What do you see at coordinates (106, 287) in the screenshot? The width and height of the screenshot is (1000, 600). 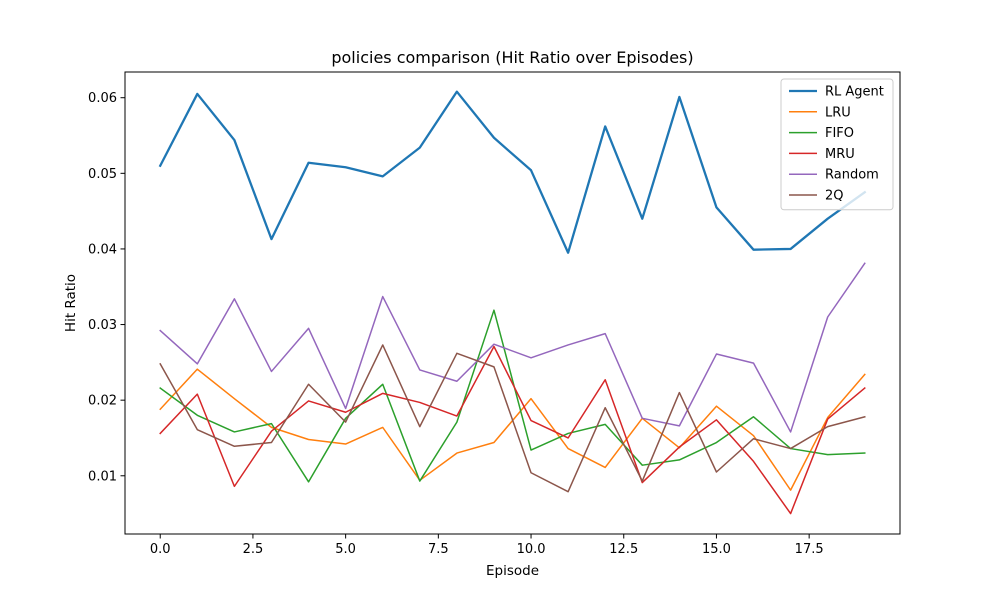 I see `y-axis: 0.01 0.02 0.03 0.04 0.05 0.06` at bounding box center [106, 287].